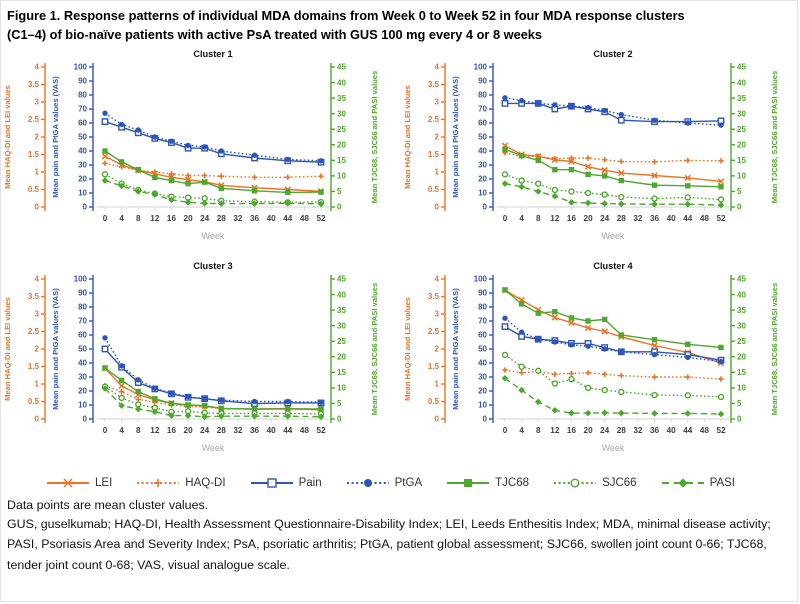  Describe the element at coordinates (605, 218) in the screenshot. I see `svg-text: 24` at that location.